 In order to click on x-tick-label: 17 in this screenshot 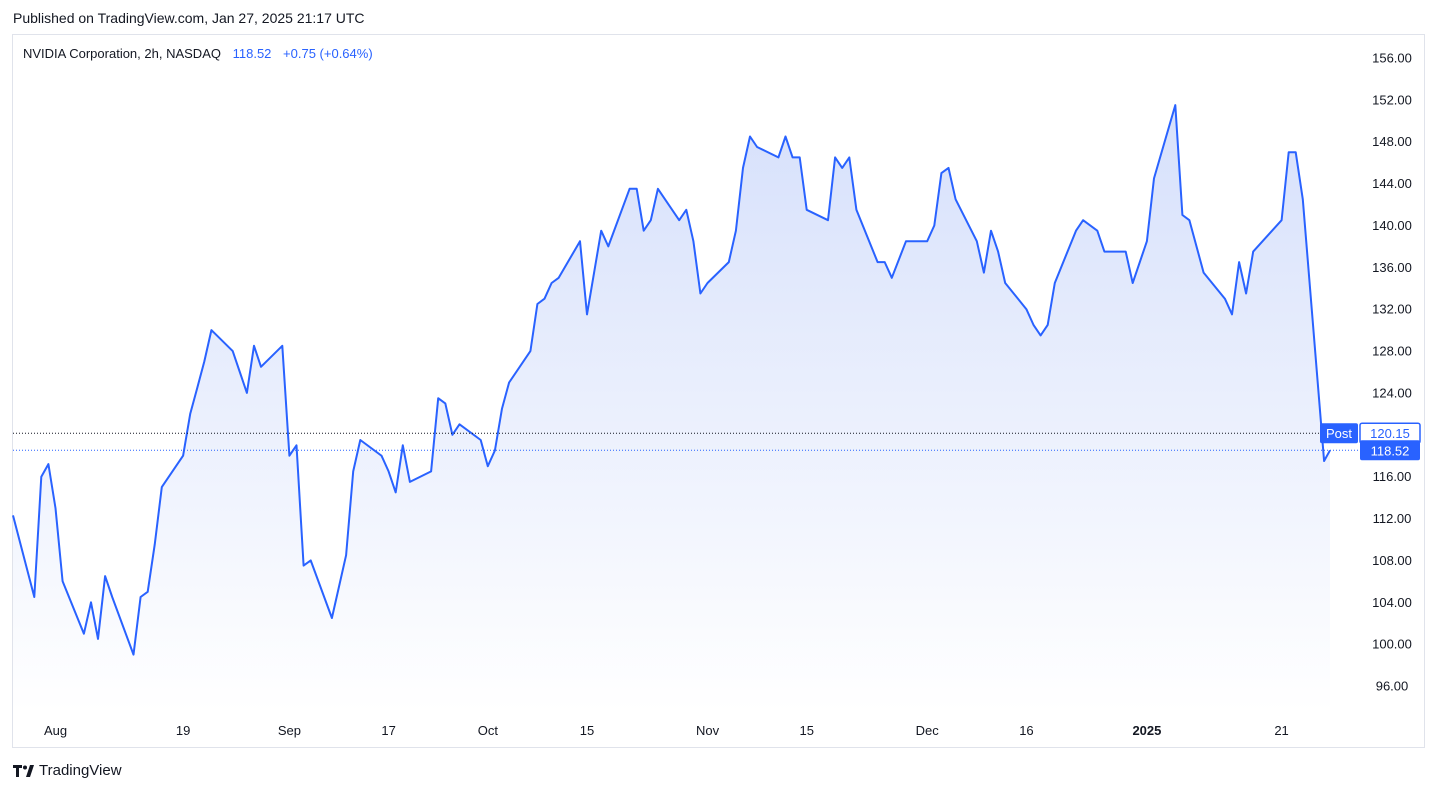, I will do `click(388, 730)`.